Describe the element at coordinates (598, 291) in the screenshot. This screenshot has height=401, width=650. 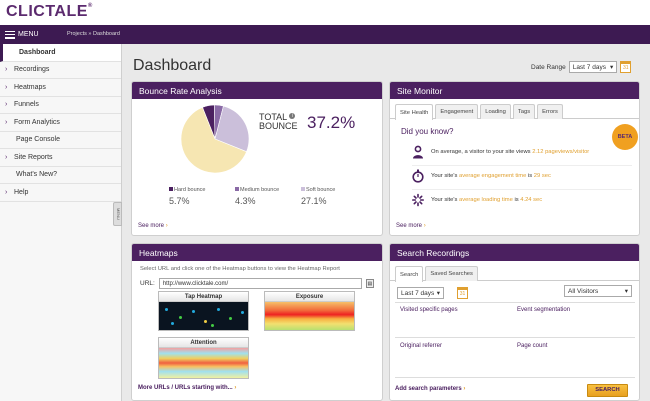
I see `visitors-select: All Visitors ▾` at that location.